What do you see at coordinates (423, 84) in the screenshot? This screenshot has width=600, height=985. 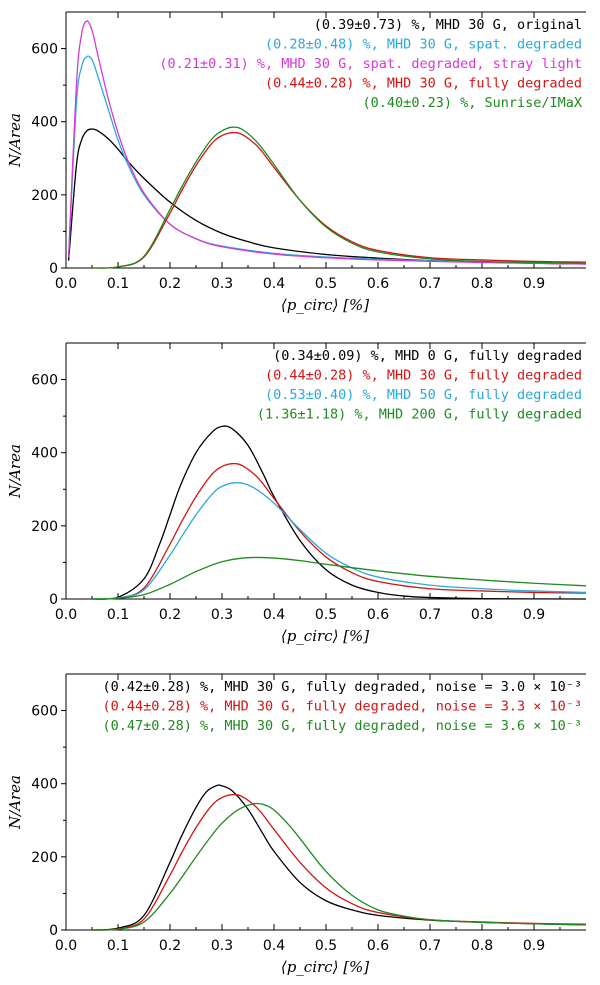 I see `legend-entry-4: (0.44±0.28) %, MHD 30 G, fully degraded` at bounding box center [423, 84].